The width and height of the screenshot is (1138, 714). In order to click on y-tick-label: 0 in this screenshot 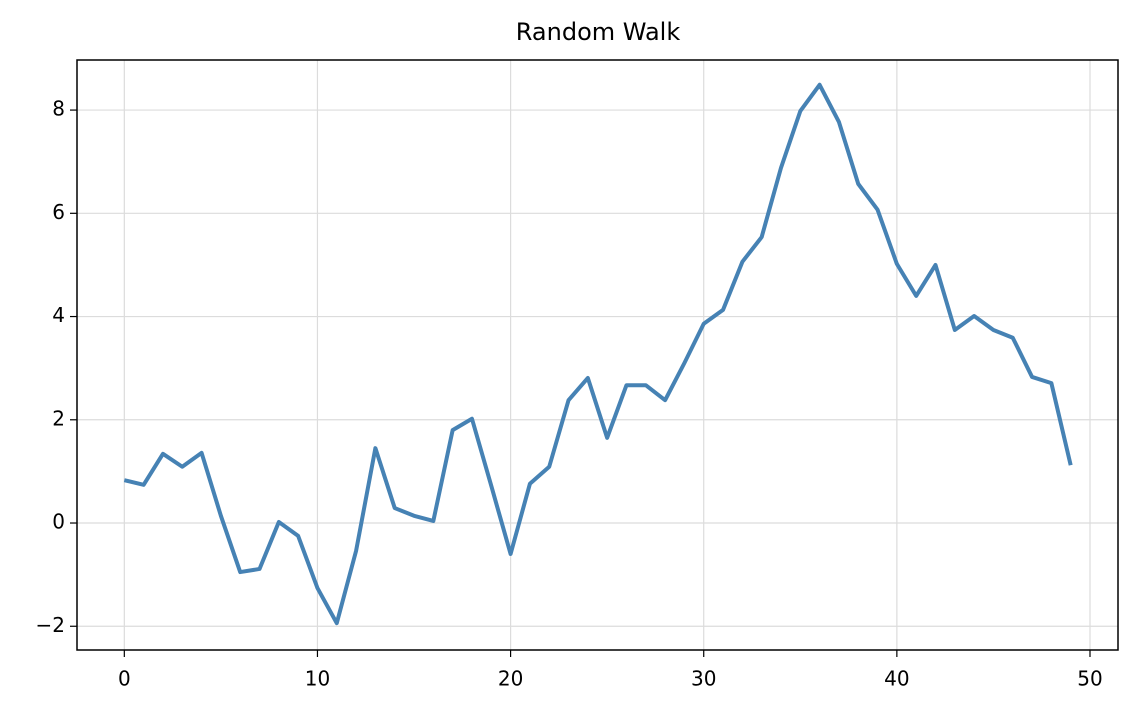, I will do `click(58, 522)`.